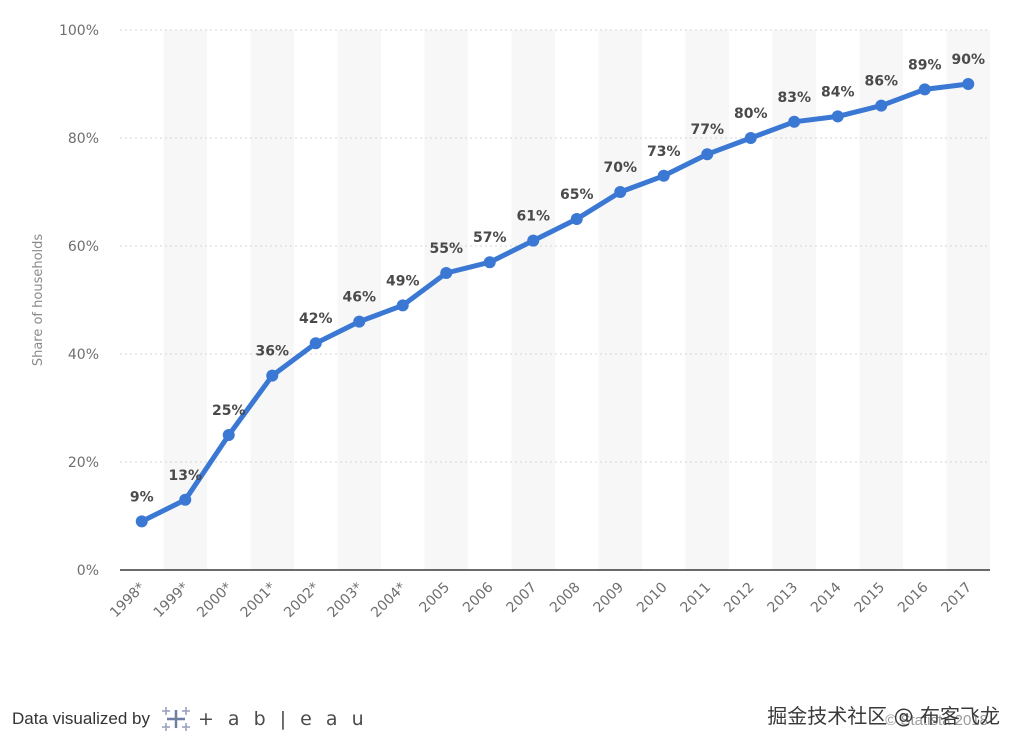 The height and width of the screenshot is (749, 1024). Describe the element at coordinates (696, 598) in the screenshot. I see `x-tick-label: 2011` at that location.